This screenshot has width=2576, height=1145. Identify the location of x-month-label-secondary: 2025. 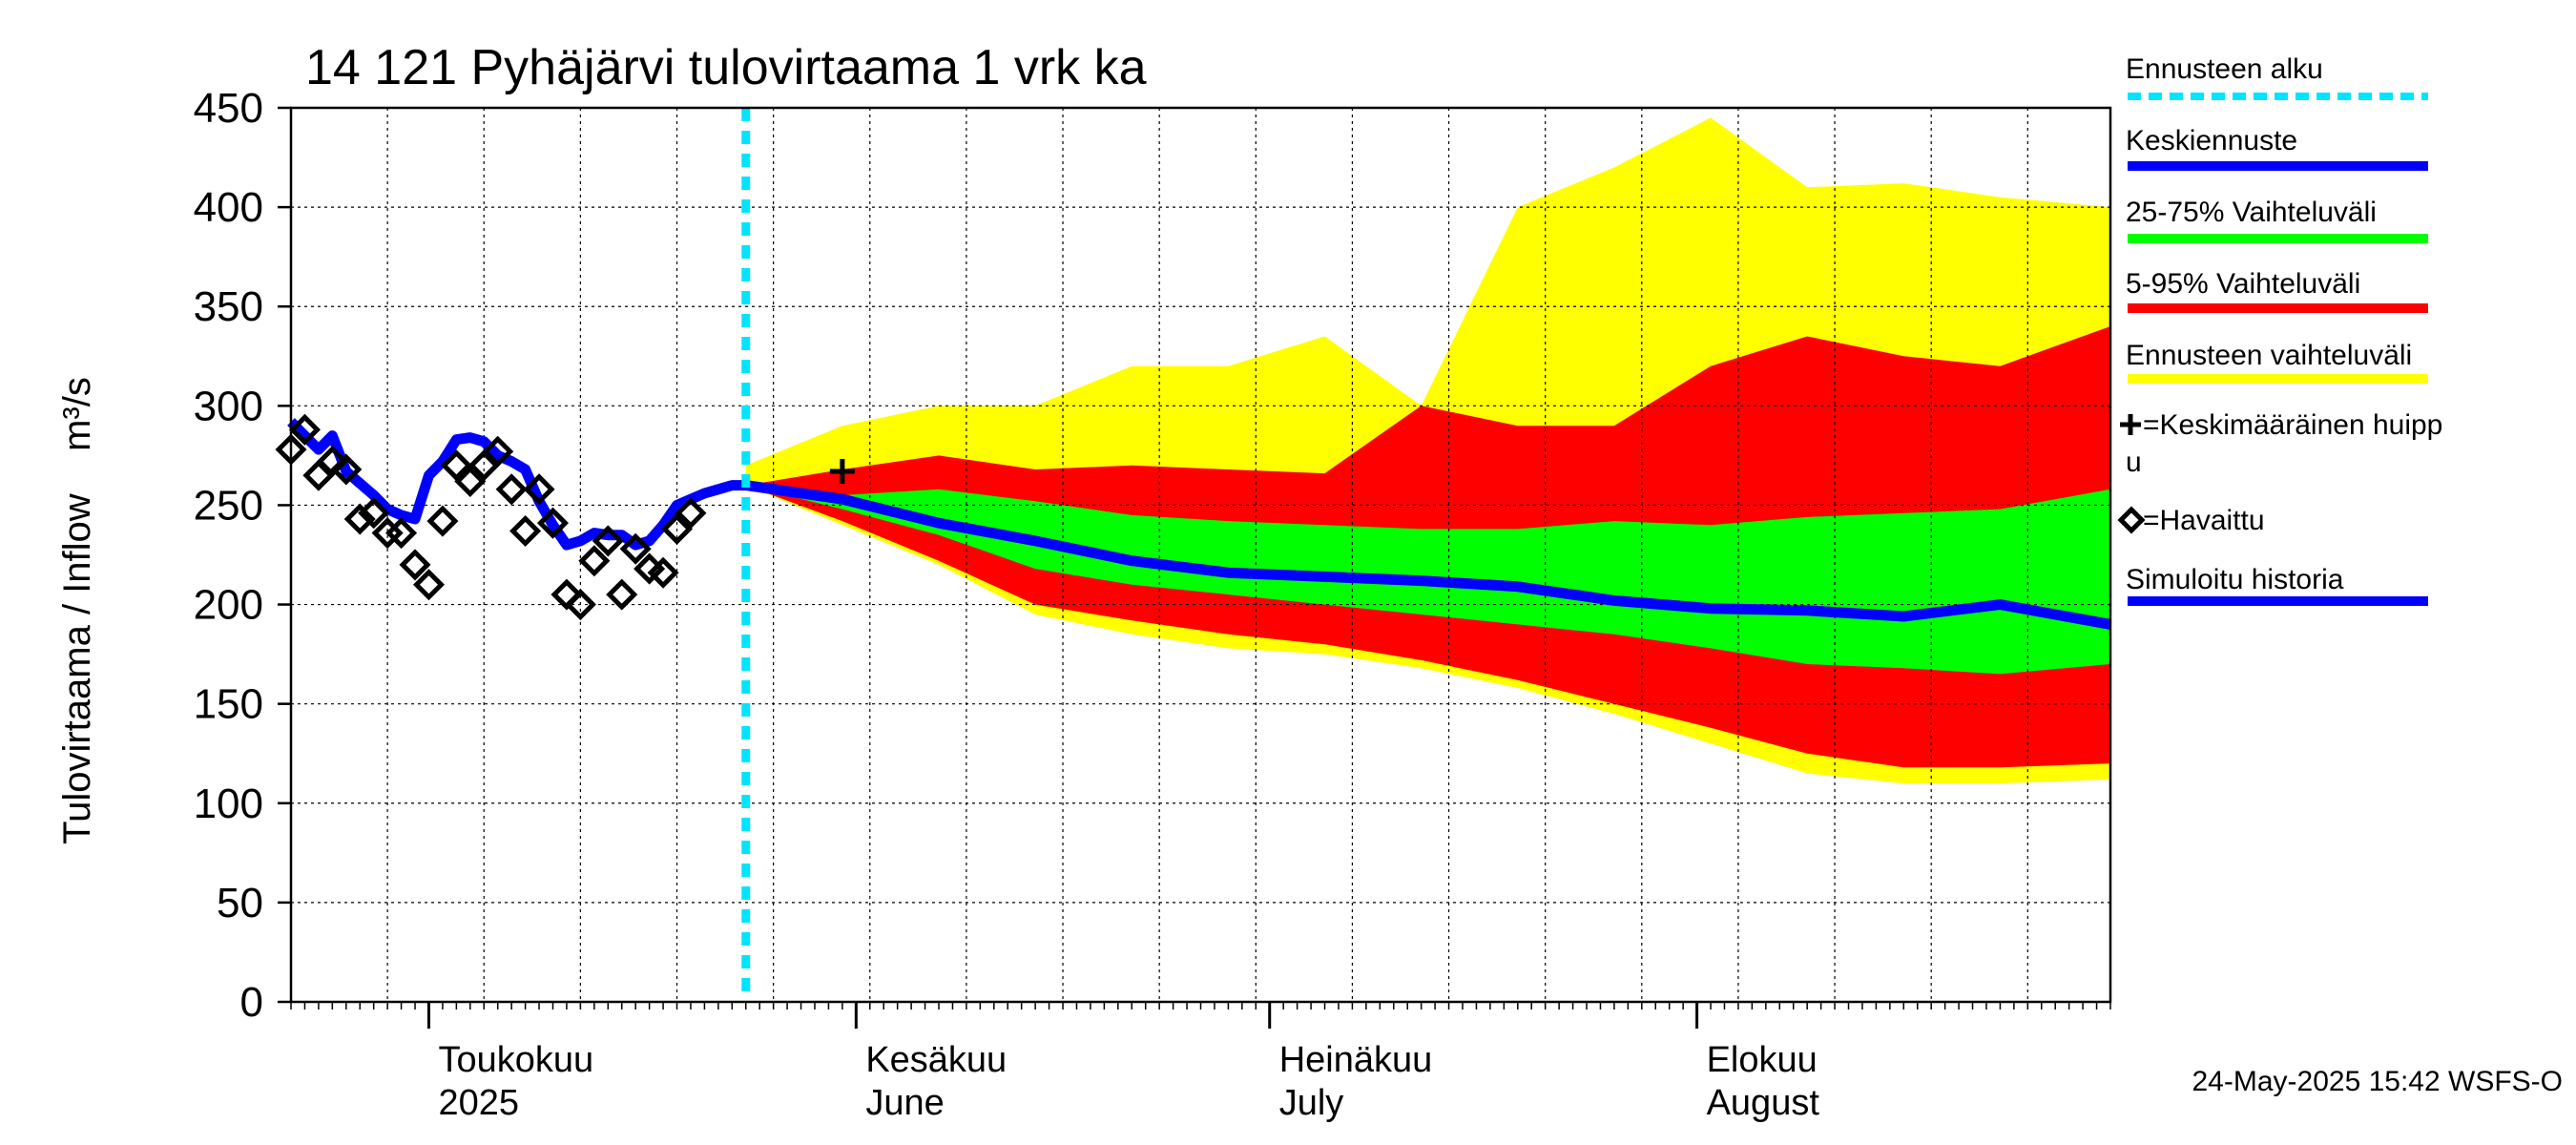
(478, 1103).